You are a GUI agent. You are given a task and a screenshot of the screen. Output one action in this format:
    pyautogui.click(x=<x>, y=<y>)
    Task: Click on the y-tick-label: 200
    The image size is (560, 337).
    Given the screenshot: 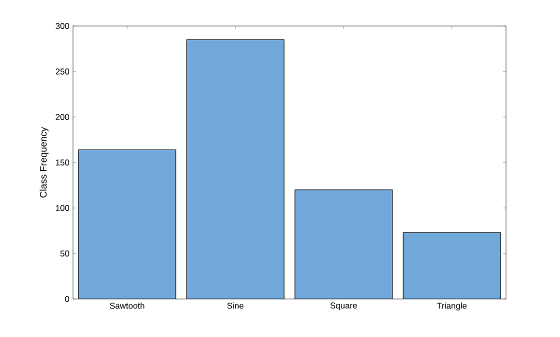 What is the action you would take?
    pyautogui.click(x=63, y=117)
    